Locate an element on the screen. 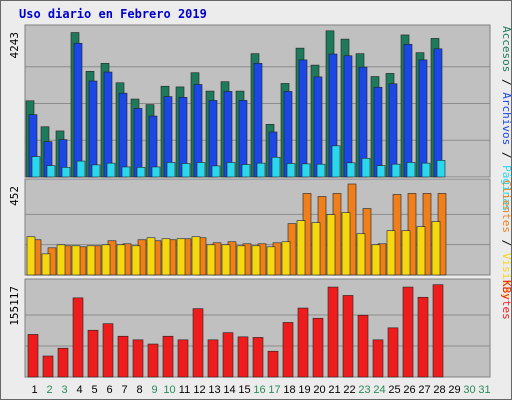  legend-top: Accesos / Archivos / Páginas is located at coordinates (506, 118).